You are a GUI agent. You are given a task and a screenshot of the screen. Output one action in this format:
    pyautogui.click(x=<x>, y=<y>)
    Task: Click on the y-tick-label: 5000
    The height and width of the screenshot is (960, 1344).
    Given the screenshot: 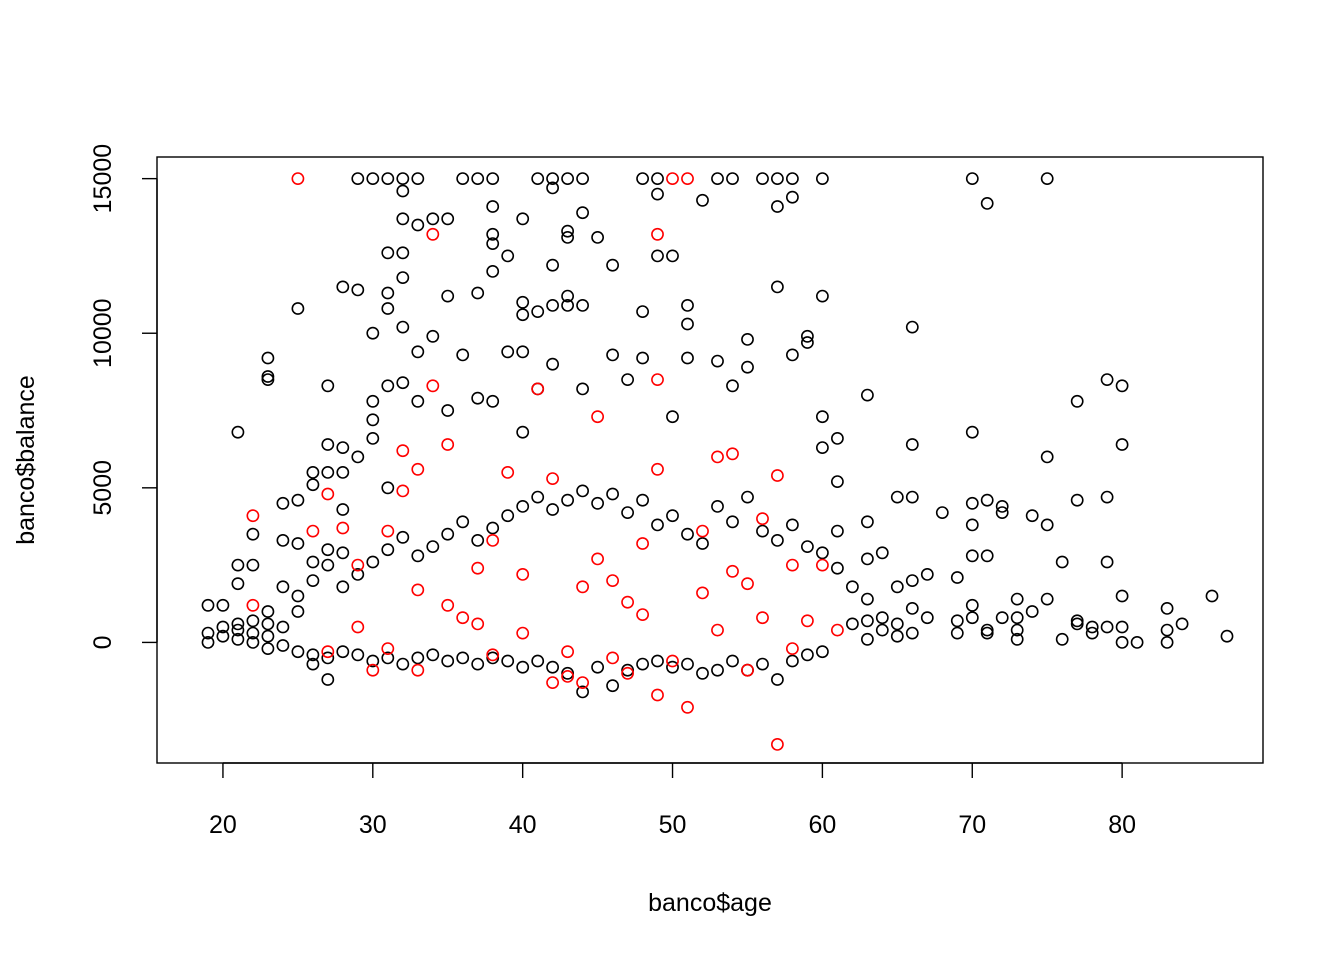 What is the action you would take?
    pyautogui.click(x=103, y=488)
    